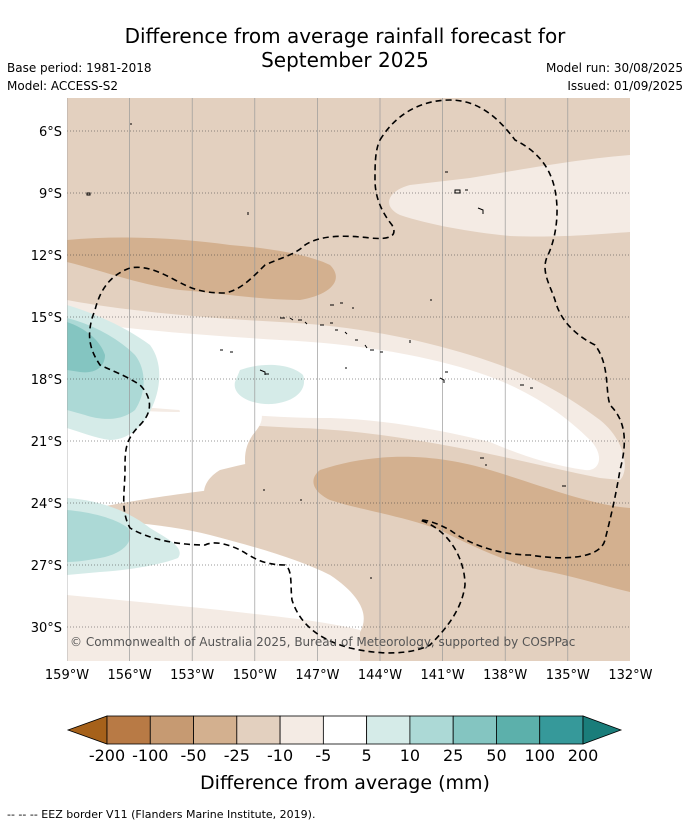 The width and height of the screenshot is (690, 827). What do you see at coordinates (539, 755) in the screenshot?
I see `colorbar-tick-label: 100` at bounding box center [539, 755].